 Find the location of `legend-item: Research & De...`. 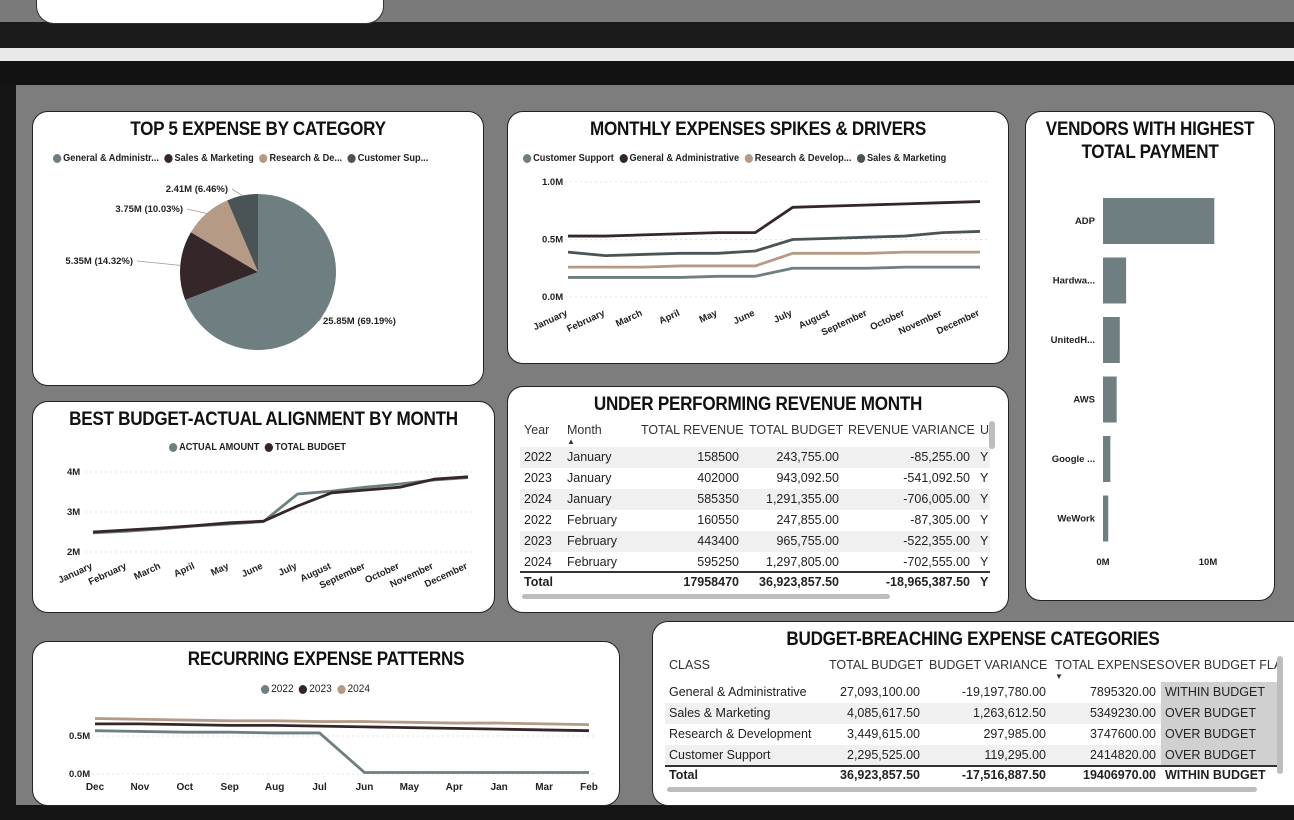

legend-item: Research & De... is located at coordinates (300, 158).